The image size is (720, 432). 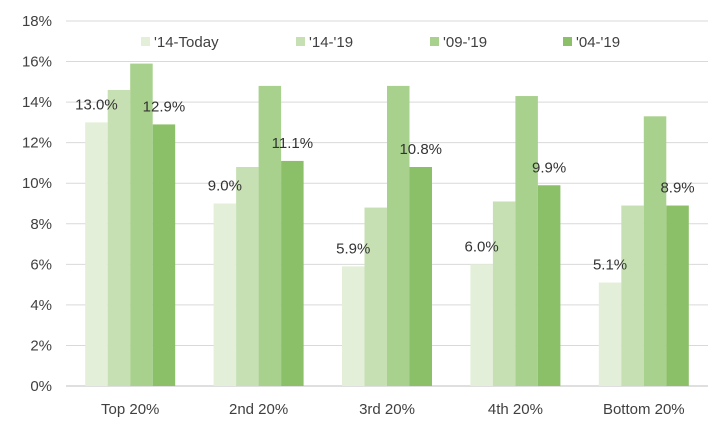 What do you see at coordinates (610, 265) in the screenshot?
I see `data-label: 5.1%` at bounding box center [610, 265].